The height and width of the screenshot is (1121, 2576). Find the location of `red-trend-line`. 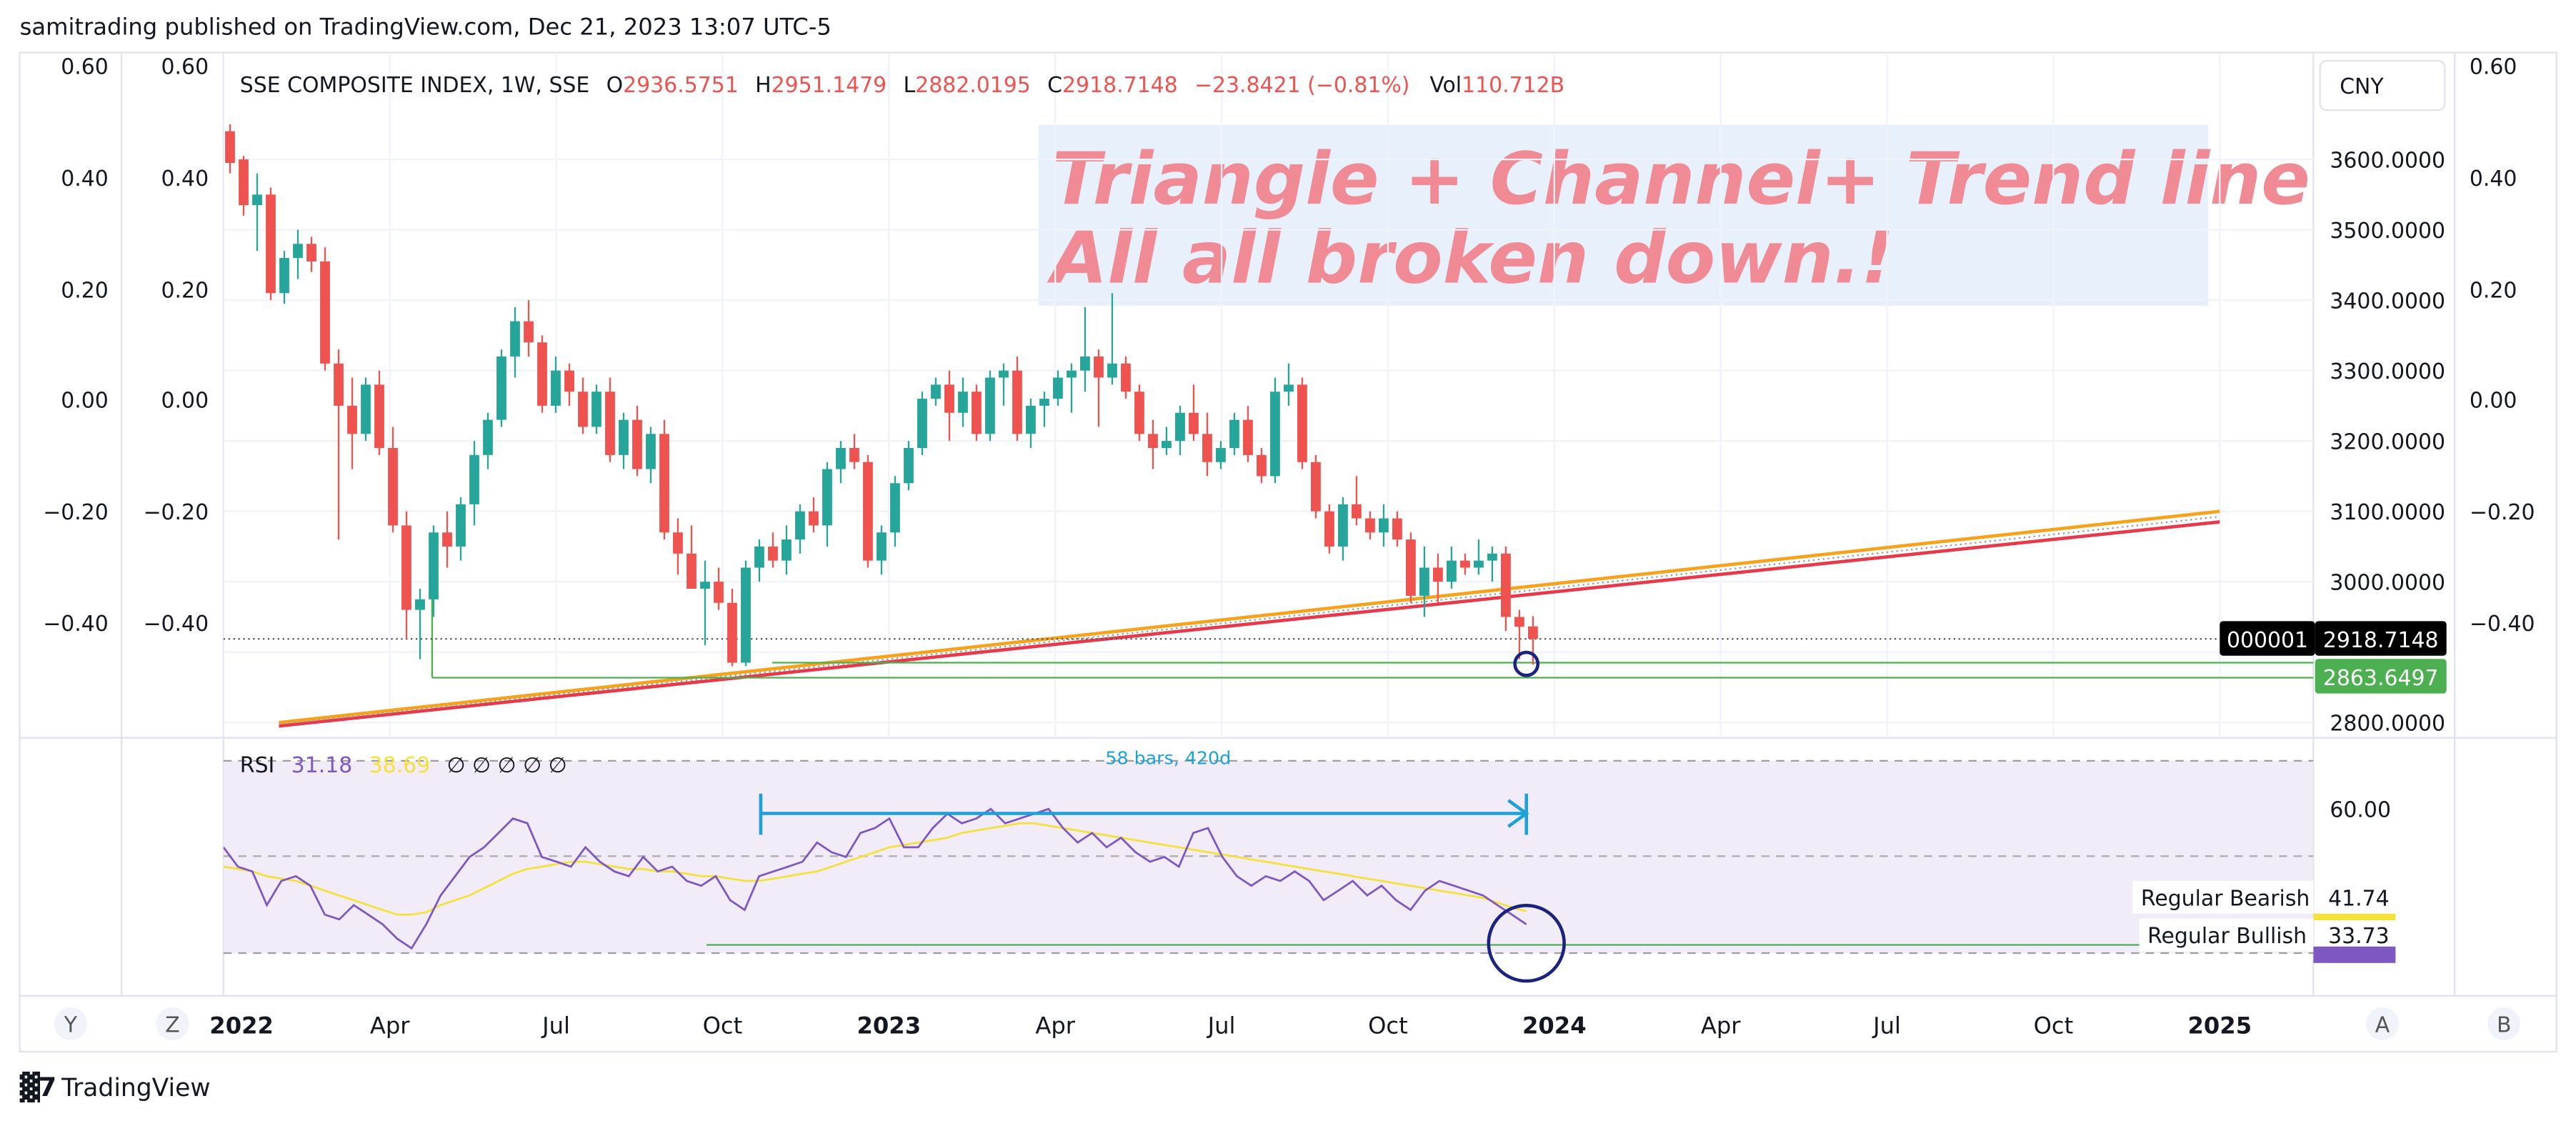

red-trend-line is located at coordinates (1250, 624).